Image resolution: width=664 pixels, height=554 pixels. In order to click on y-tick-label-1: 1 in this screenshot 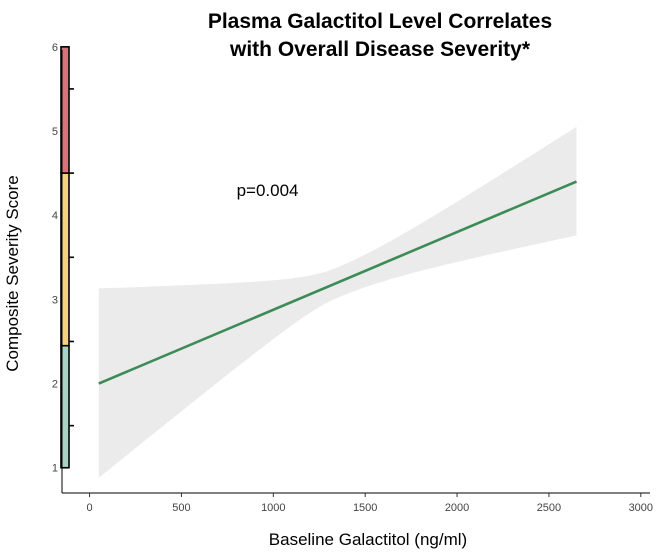, I will do `click(55, 469)`.